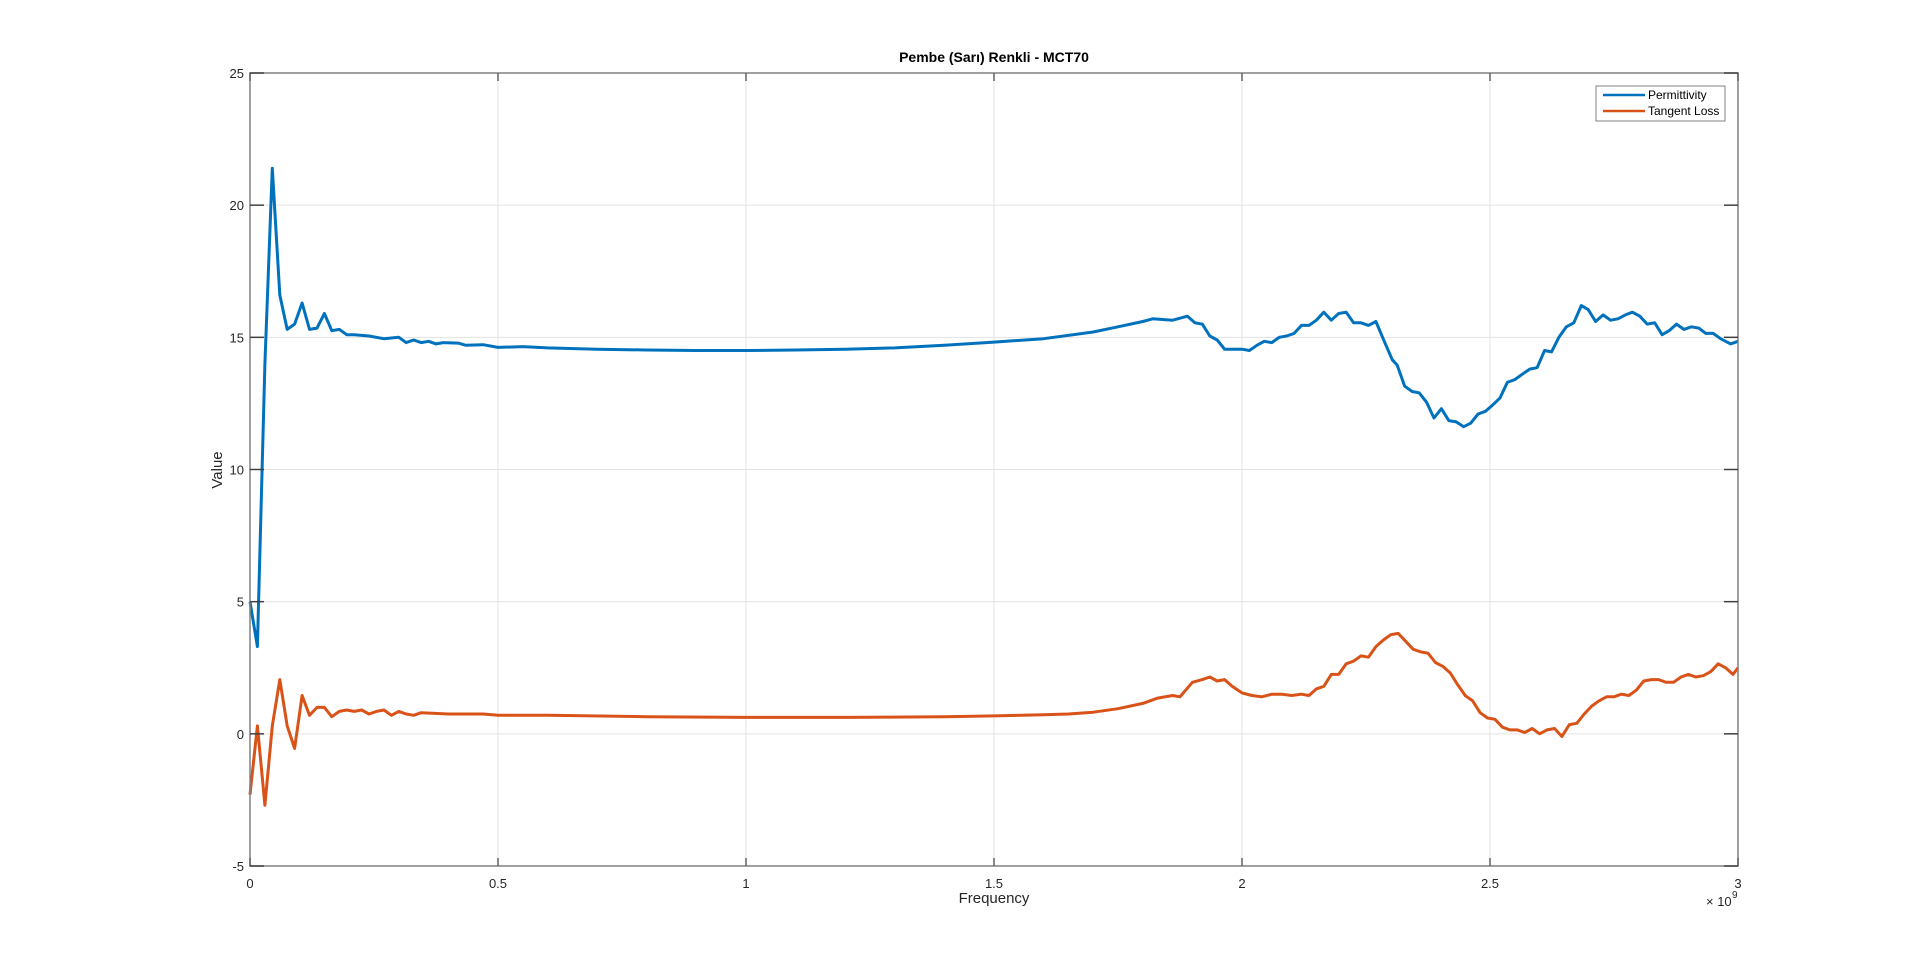 The height and width of the screenshot is (974, 1920). I want to click on legend-box, so click(1660, 103).